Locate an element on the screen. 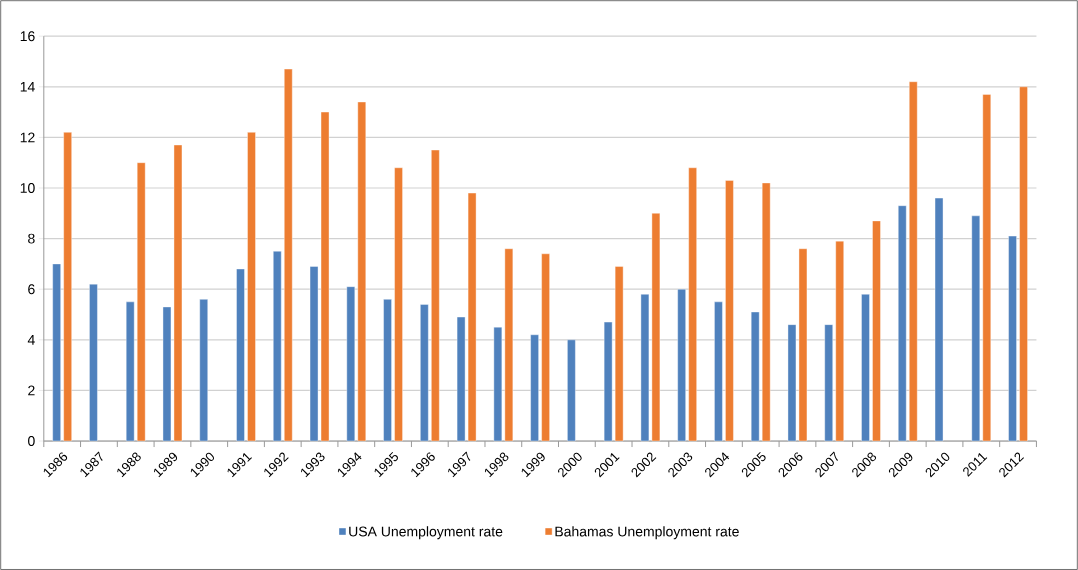 The height and width of the screenshot is (570, 1078). y-tick-label: 12 is located at coordinates (27, 137).